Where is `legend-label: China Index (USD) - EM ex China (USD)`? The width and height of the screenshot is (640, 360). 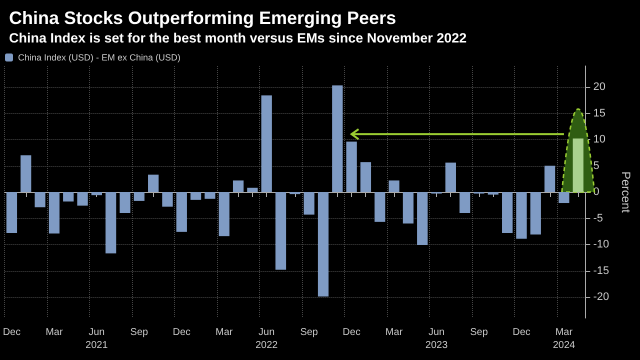
legend-label: China Index (USD) - EM ex China (USD) is located at coordinates (99, 57).